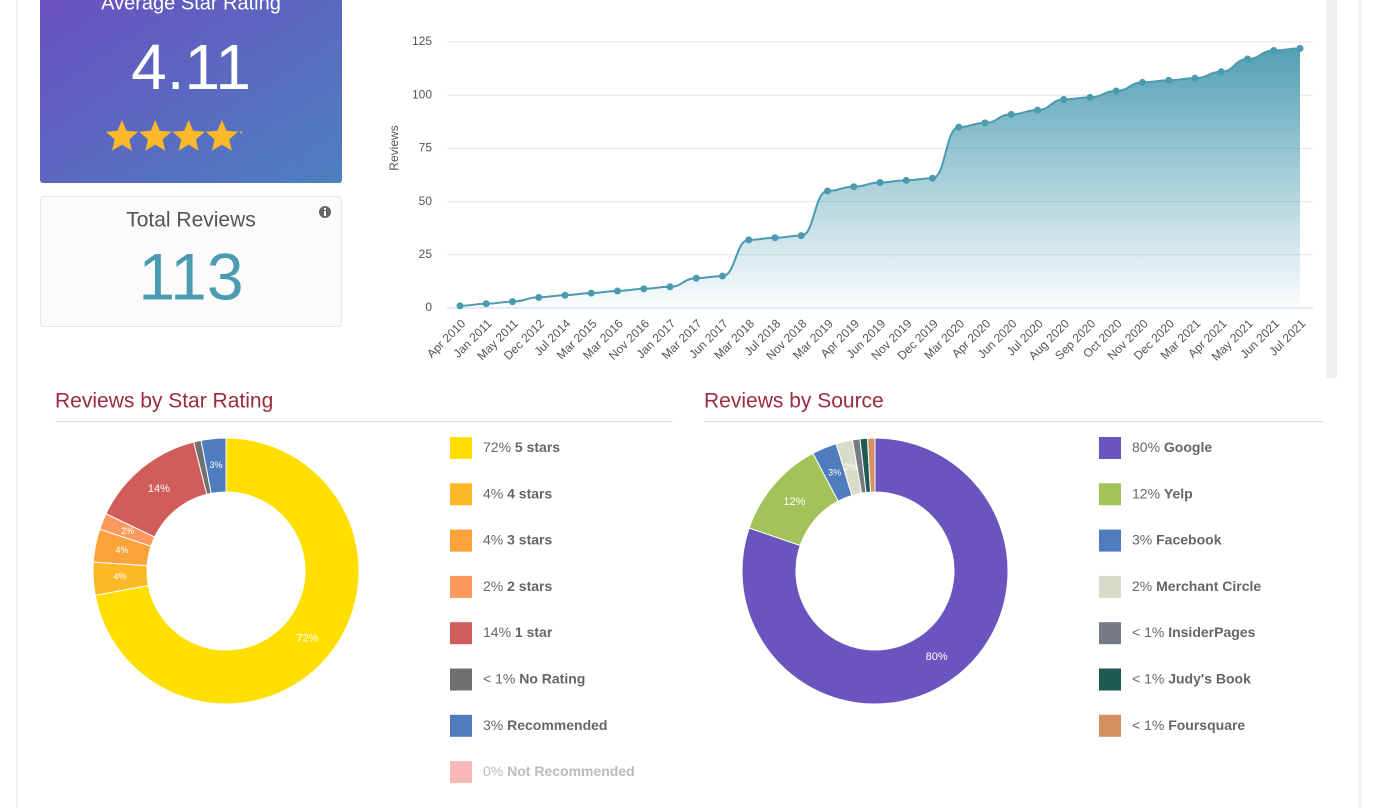  Describe the element at coordinates (1178, 493) in the screenshot. I see `legend-name: Yelp` at that location.